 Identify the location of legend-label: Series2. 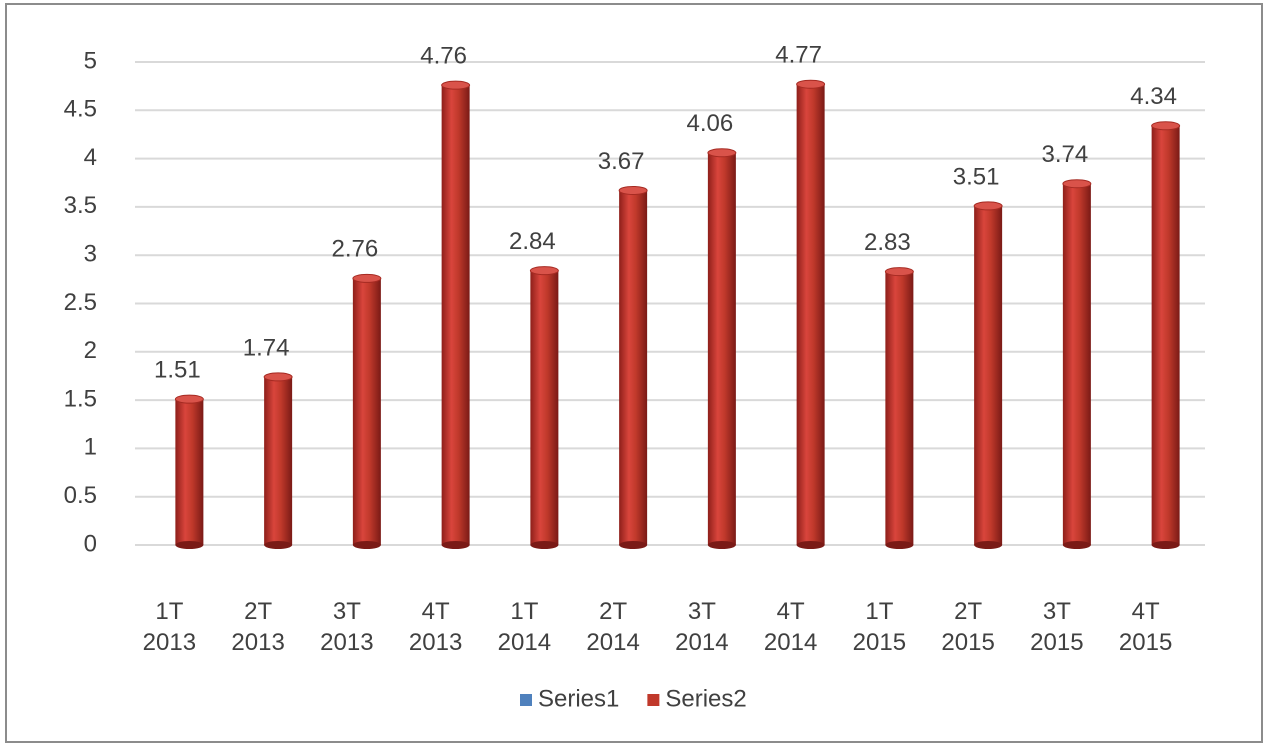
(705, 698).